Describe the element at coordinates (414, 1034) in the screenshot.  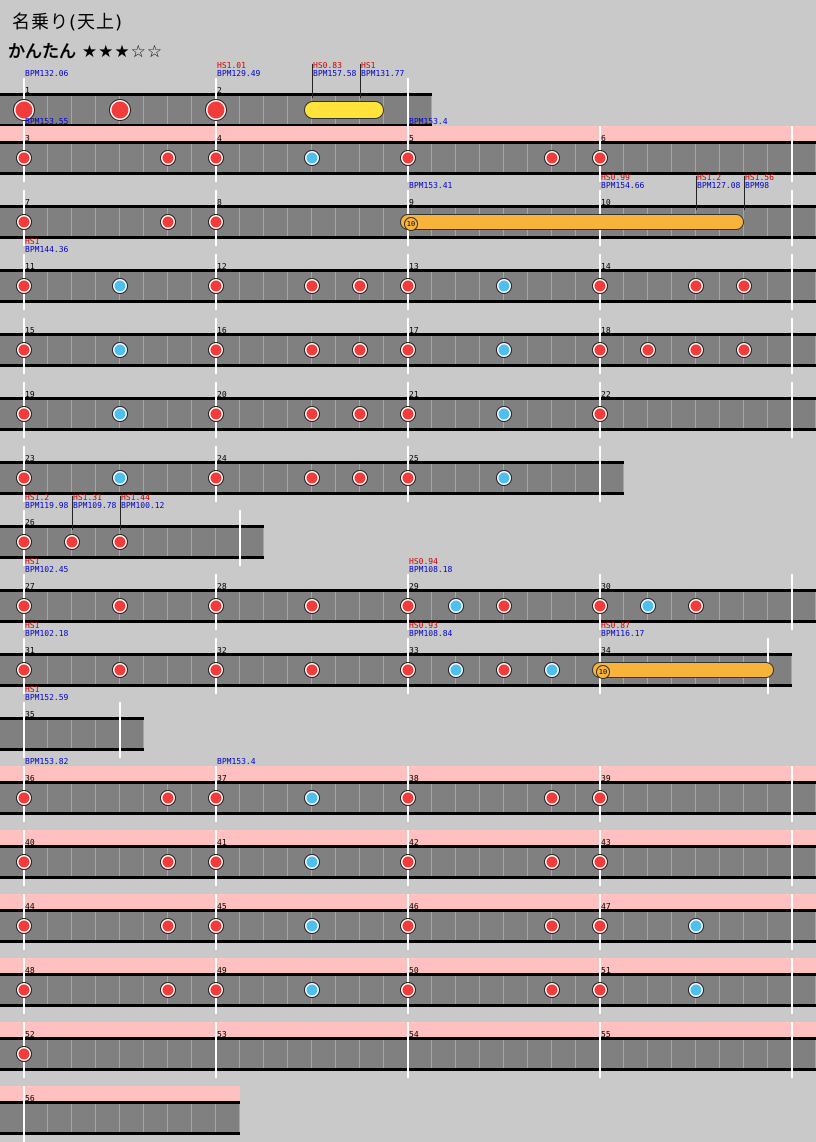
I see `measure-number: 54` at that location.